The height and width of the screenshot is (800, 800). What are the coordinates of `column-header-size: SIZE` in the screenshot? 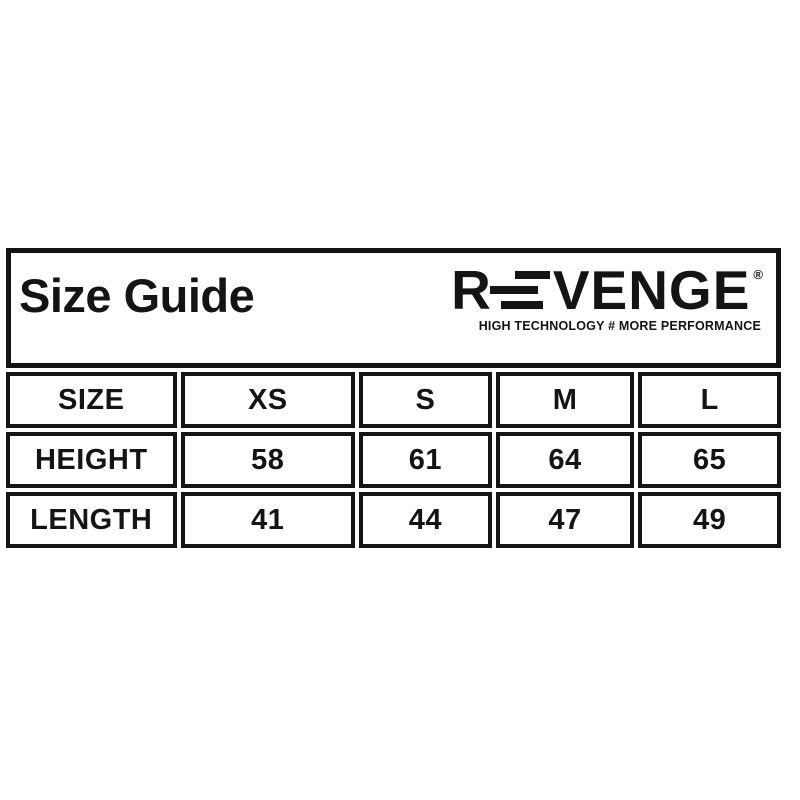 It's located at (91, 400).